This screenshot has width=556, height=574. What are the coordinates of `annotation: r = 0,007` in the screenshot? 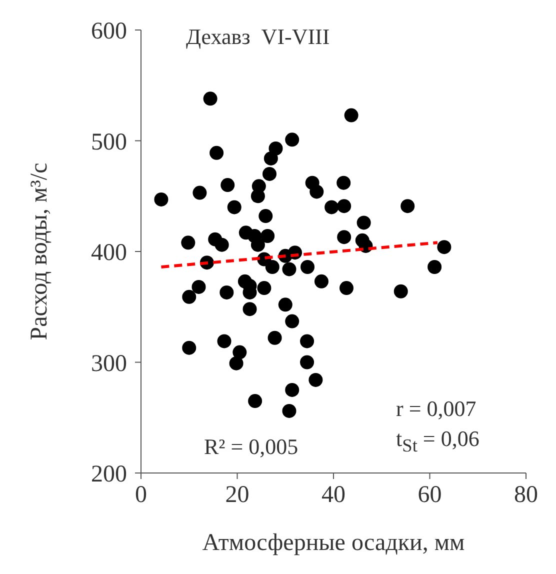 It's located at (436, 409).